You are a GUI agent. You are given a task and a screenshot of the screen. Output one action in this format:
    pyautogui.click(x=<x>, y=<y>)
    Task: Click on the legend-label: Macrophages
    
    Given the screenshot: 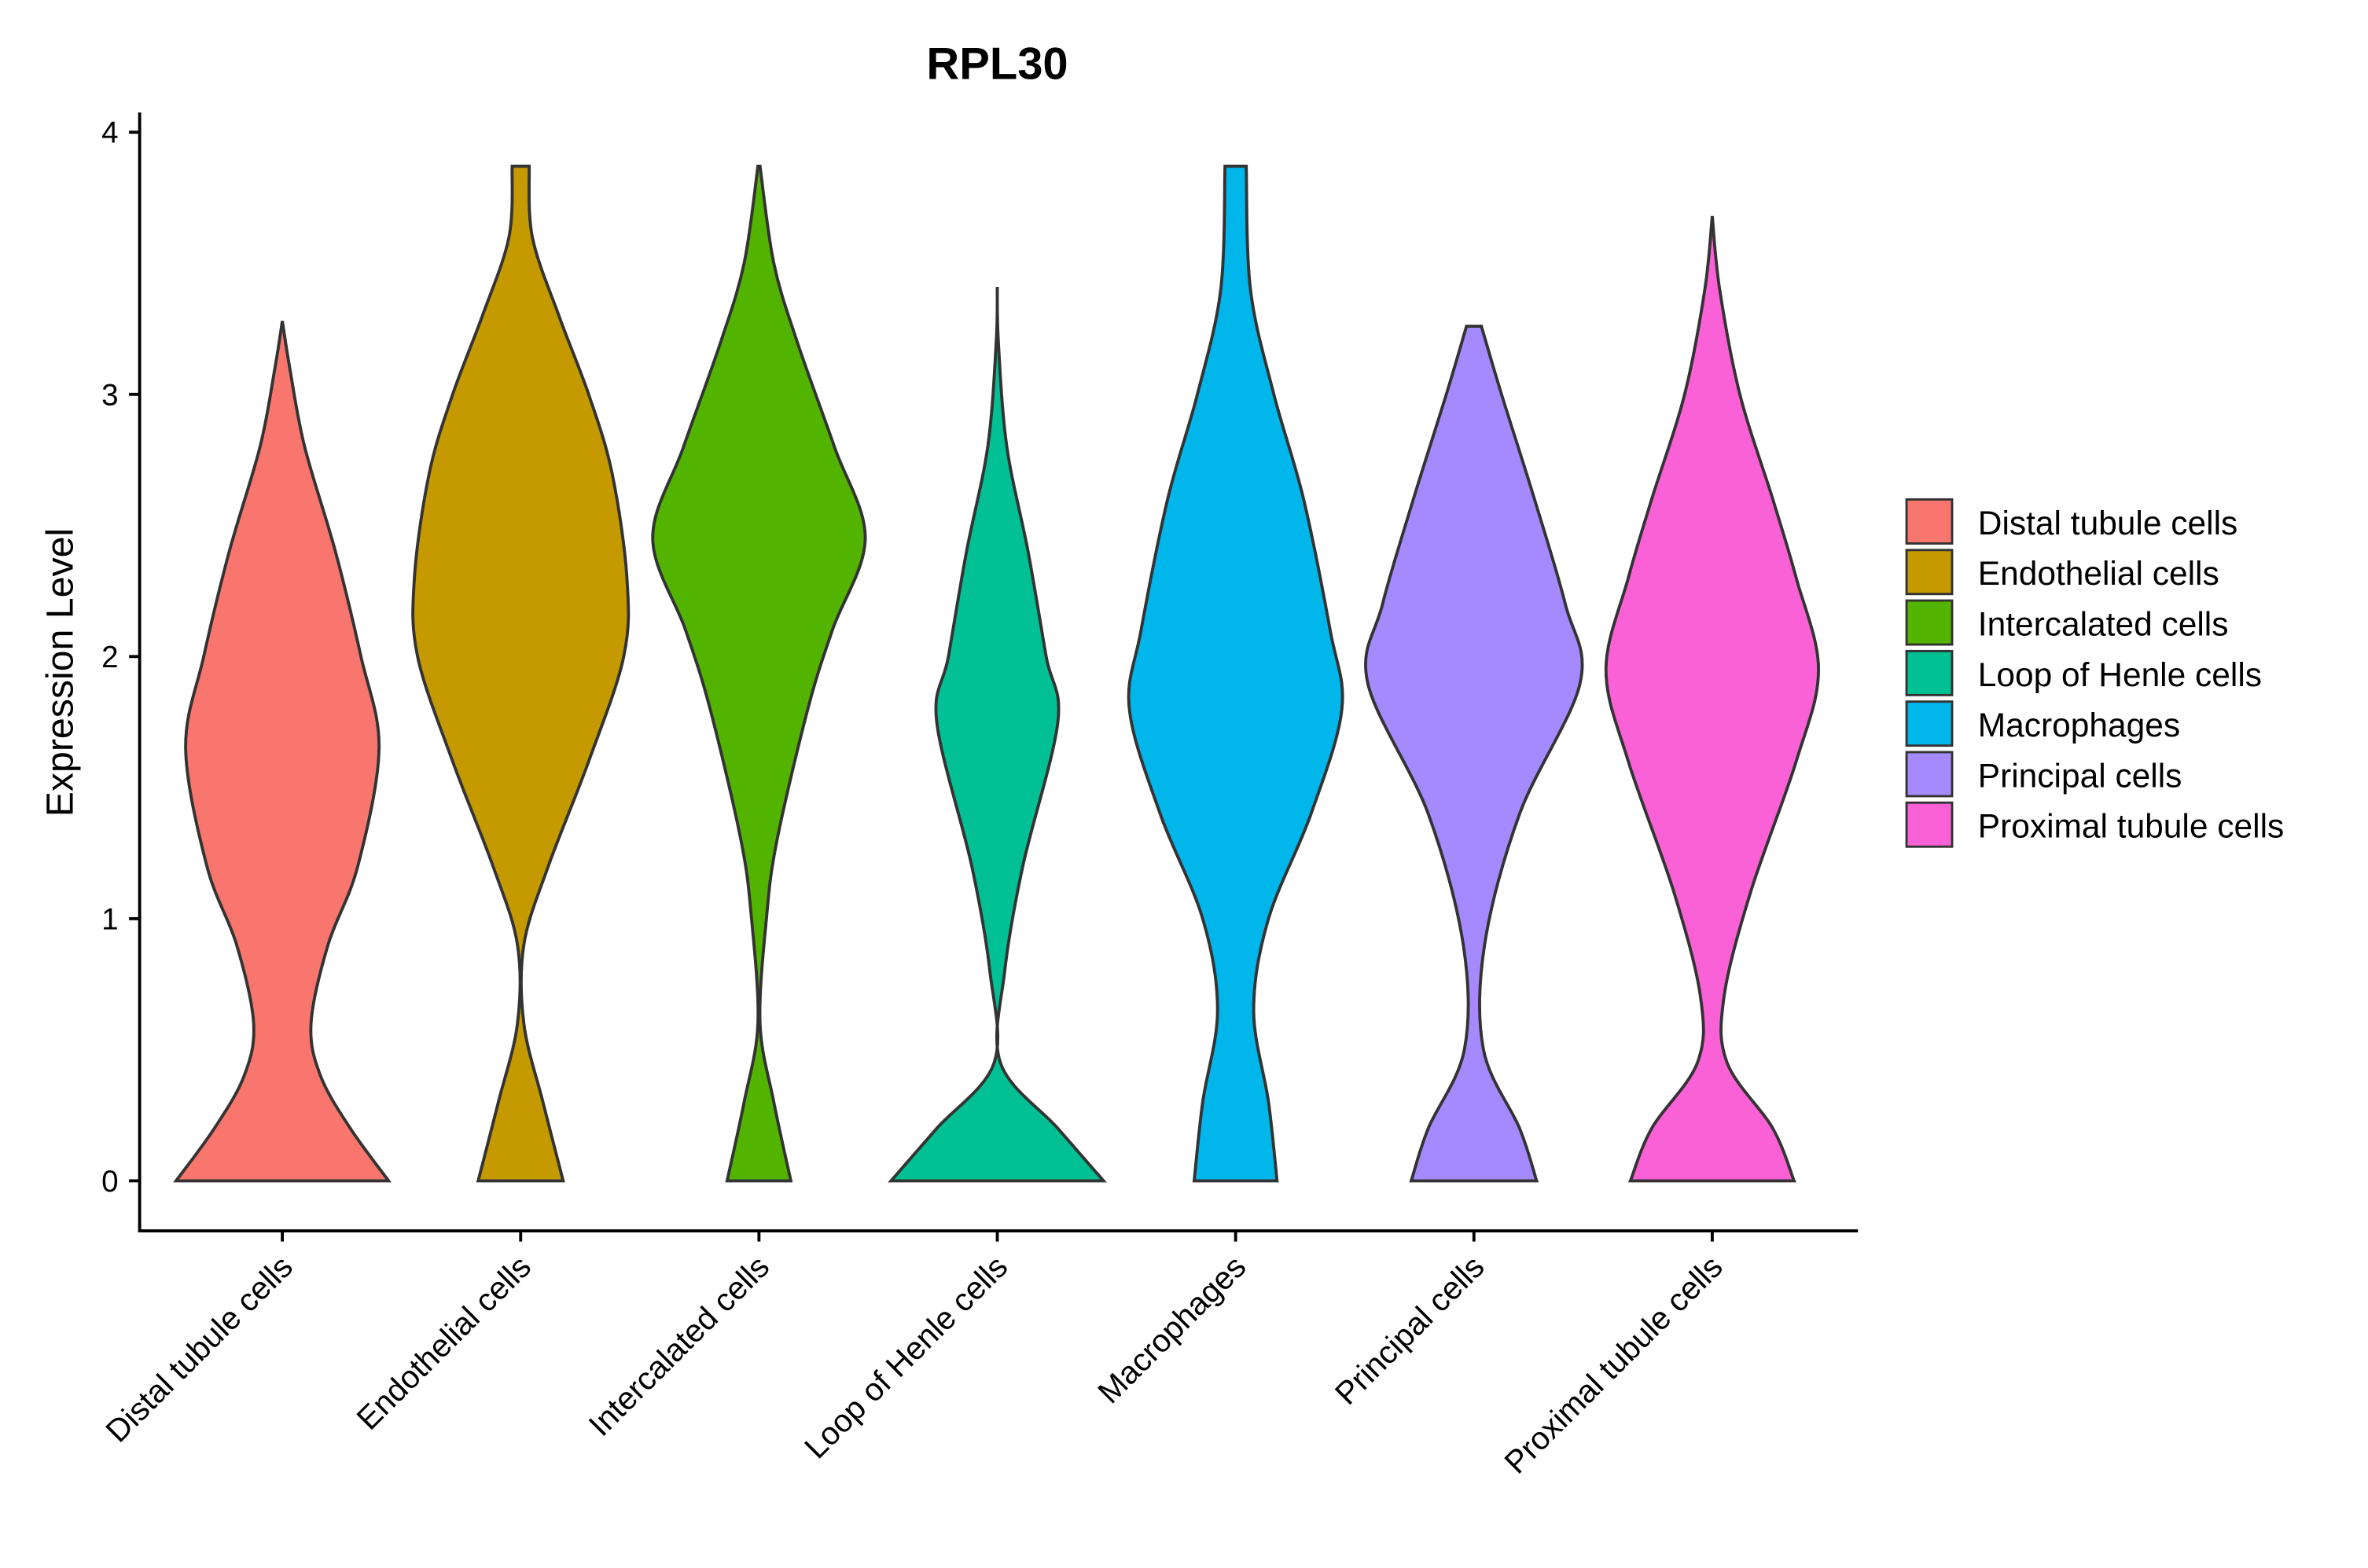 What is the action you would take?
    pyautogui.click(x=2079, y=725)
    